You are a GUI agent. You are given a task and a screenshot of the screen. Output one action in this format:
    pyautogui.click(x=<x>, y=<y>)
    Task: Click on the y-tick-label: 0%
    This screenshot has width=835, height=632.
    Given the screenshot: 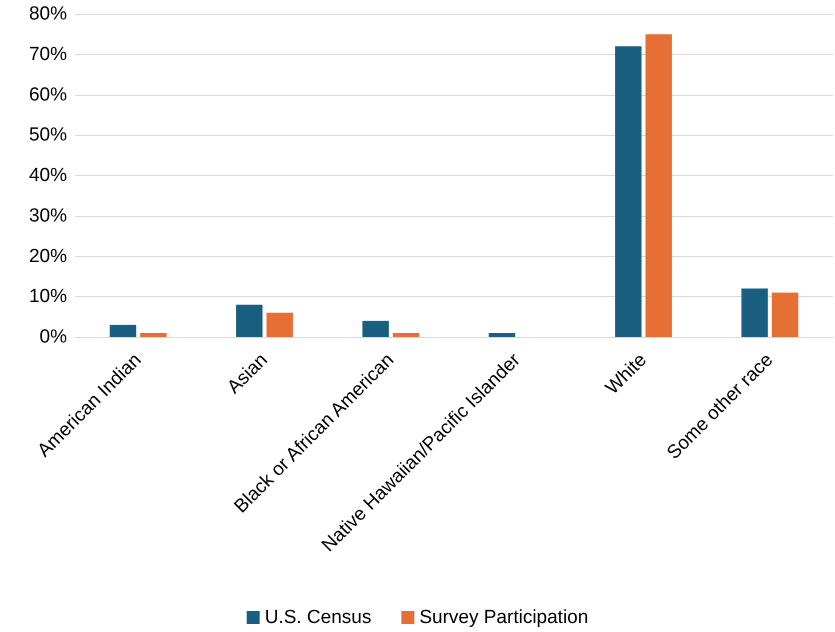 What is the action you would take?
    pyautogui.click(x=54, y=337)
    